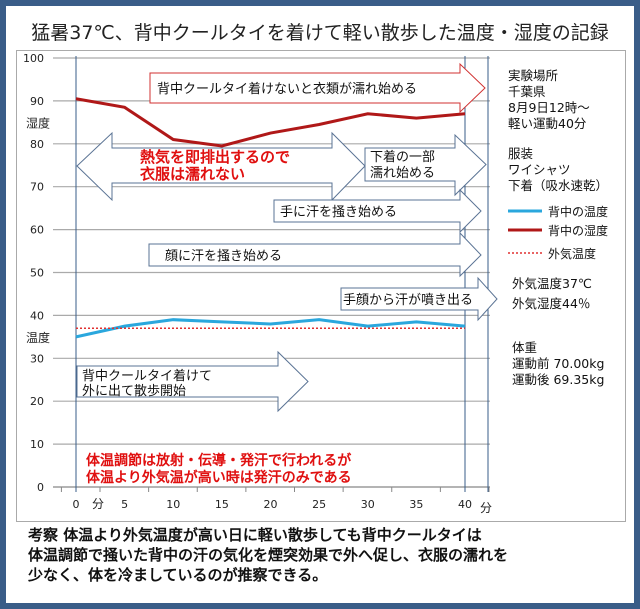 This screenshot has height=609, width=640. Describe the element at coordinates (549, 107) in the screenshot. I see `date: 8月9日12時～` at that location.